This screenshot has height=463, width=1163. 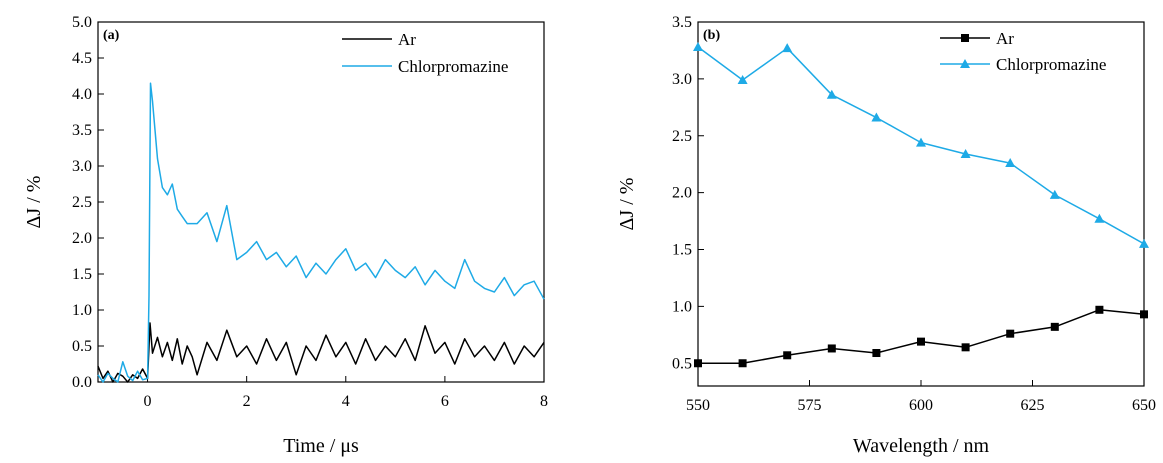 What do you see at coordinates (34, 202) in the screenshot?
I see `chart-a-y-axis-title: ΔJ / %` at bounding box center [34, 202].